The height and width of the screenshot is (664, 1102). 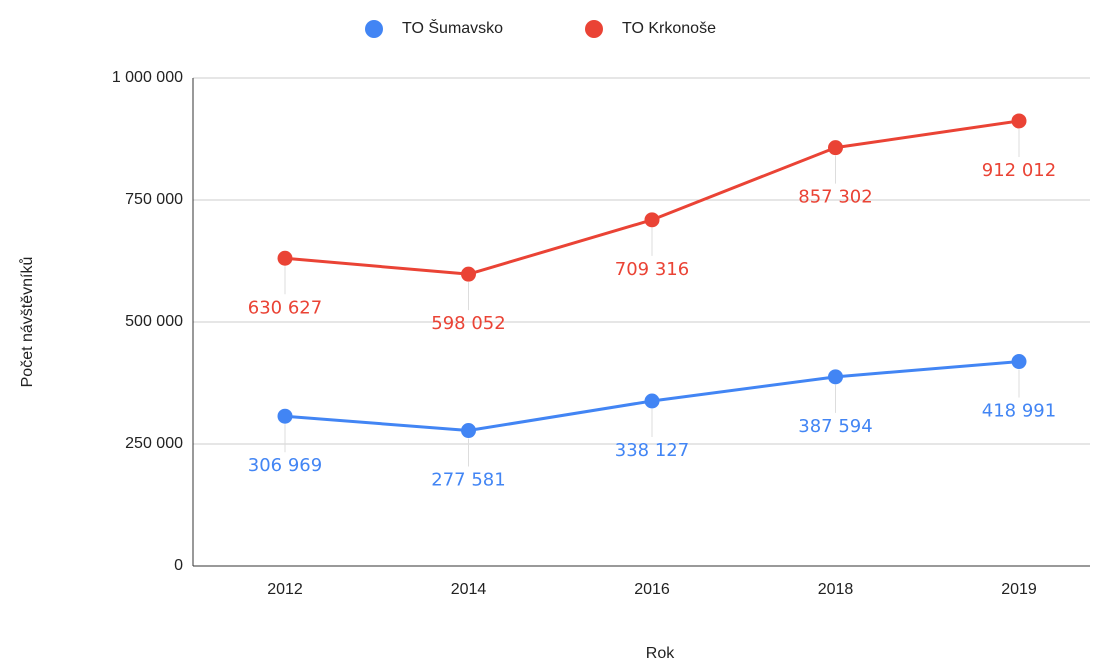 What do you see at coordinates (468, 323) in the screenshot?
I see `data-label: 598 052` at bounding box center [468, 323].